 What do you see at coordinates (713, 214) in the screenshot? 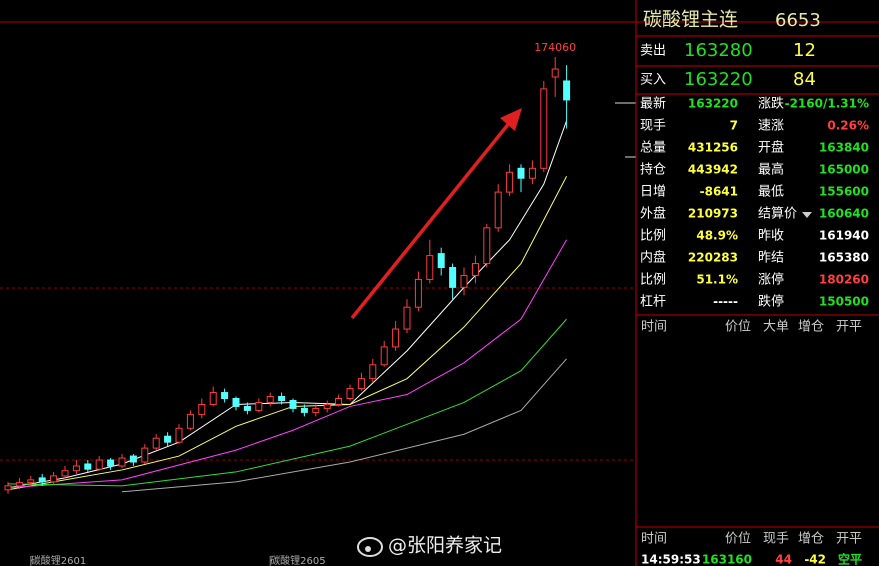
I see `row-value: 210973` at bounding box center [713, 214].